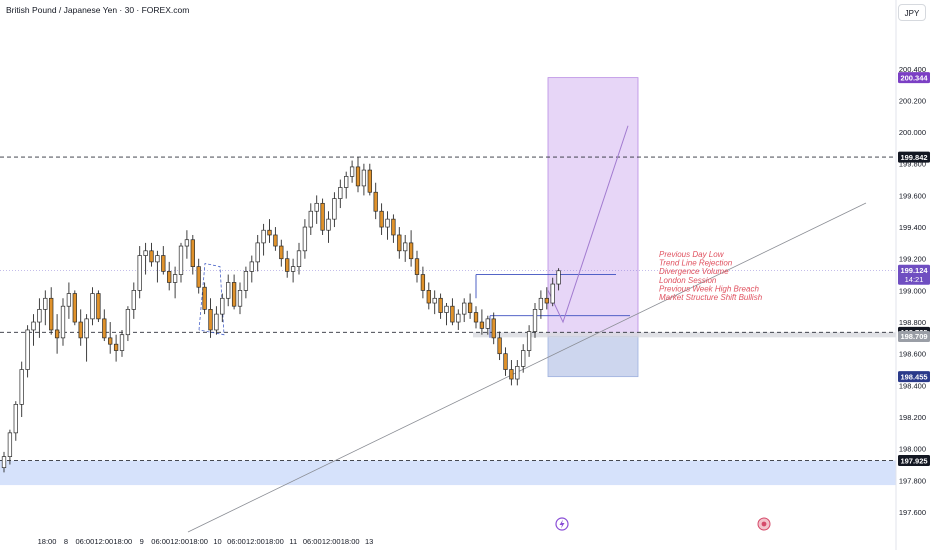  I want to click on price-label-subtext: 14:21, so click(914, 279).